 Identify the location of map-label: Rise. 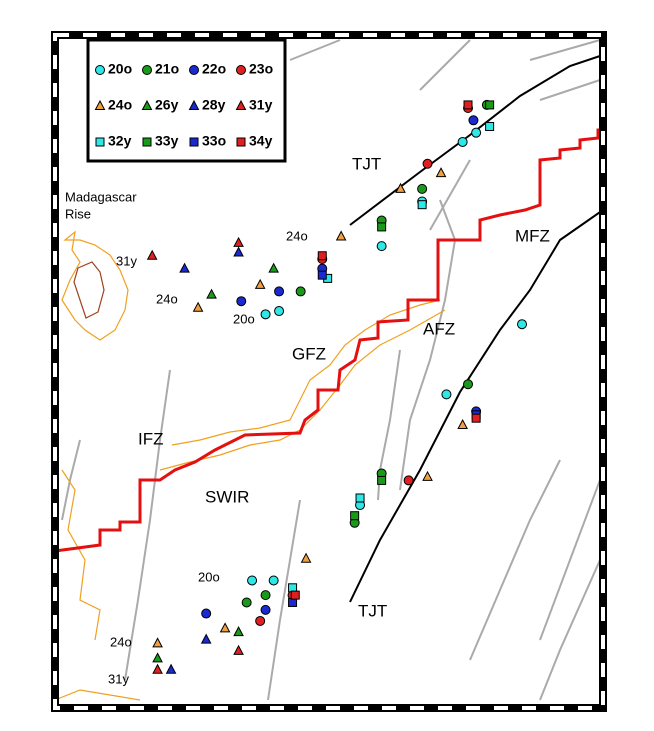
(78, 213).